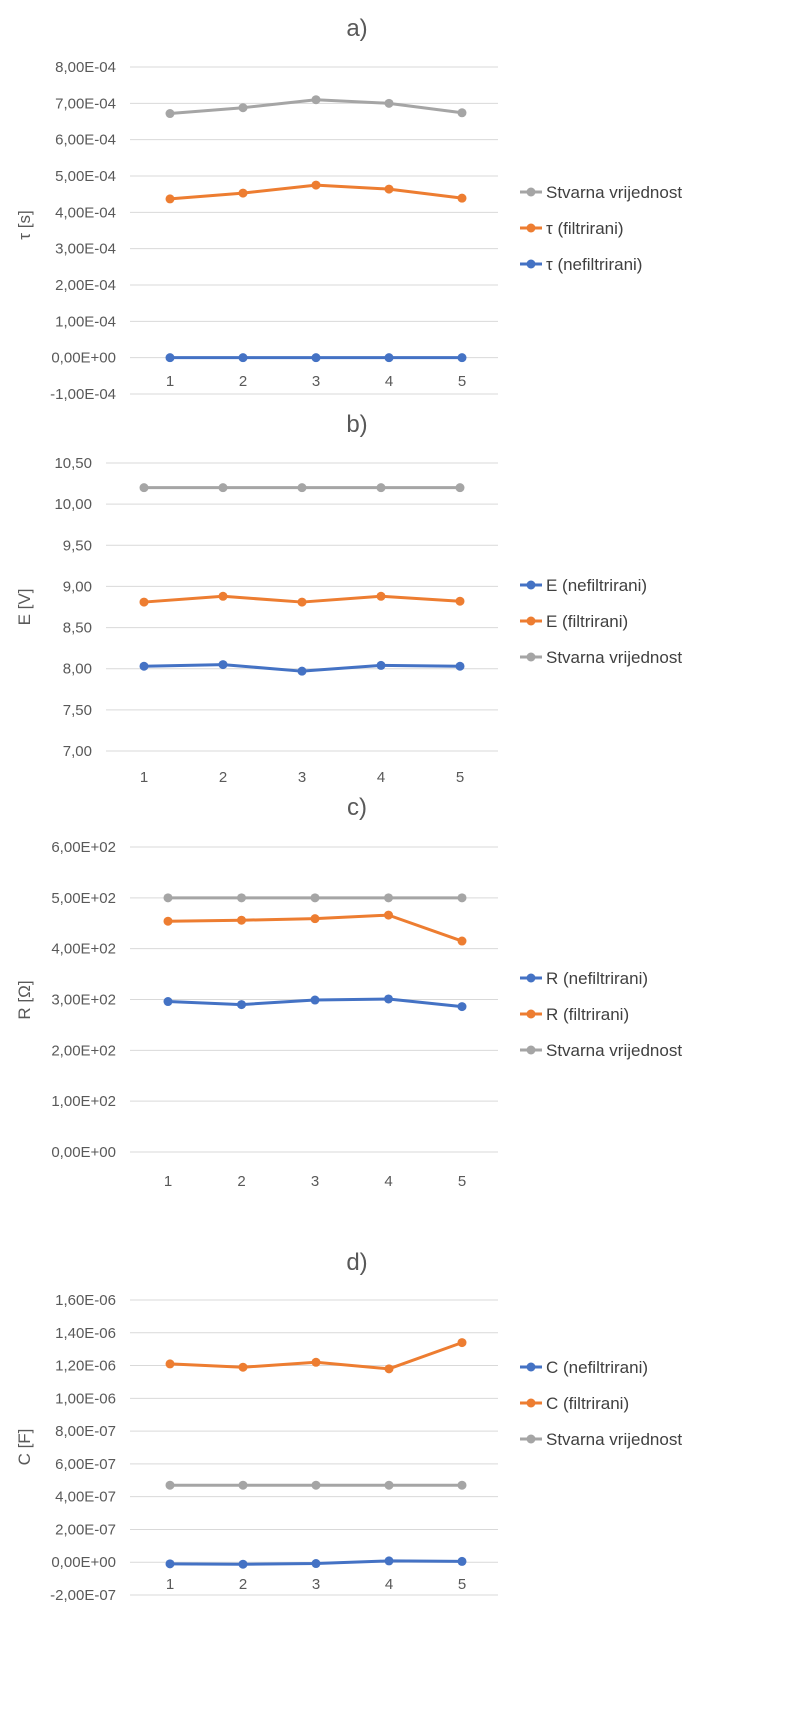 The height and width of the screenshot is (1715, 787). I want to click on y-tick-label: 2,00E-04, so click(85, 285).